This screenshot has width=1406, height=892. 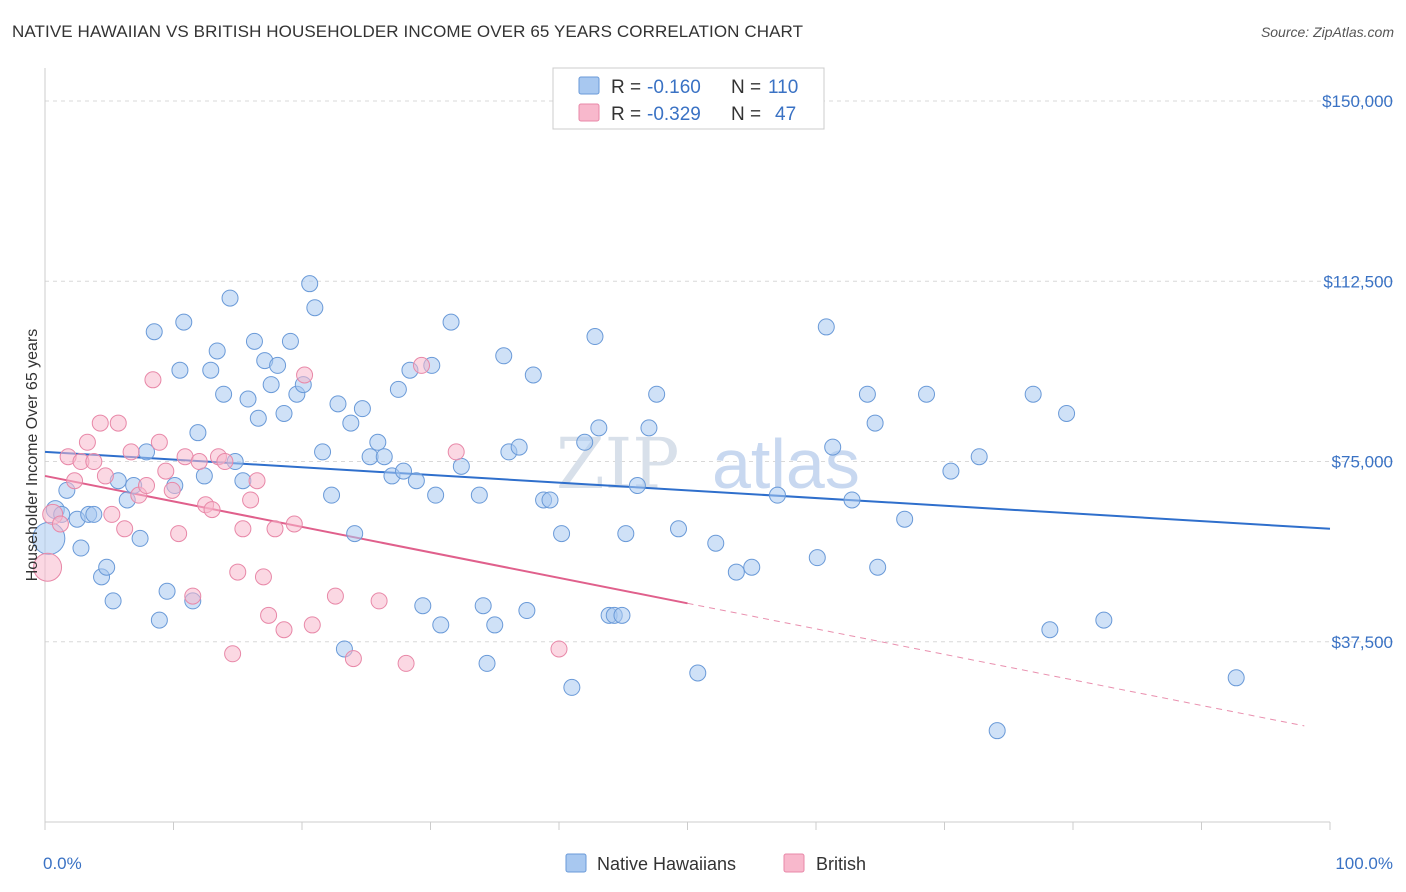 I want to click on x-tick-labels: 0.0% 100.0%, so click(x=718, y=863).